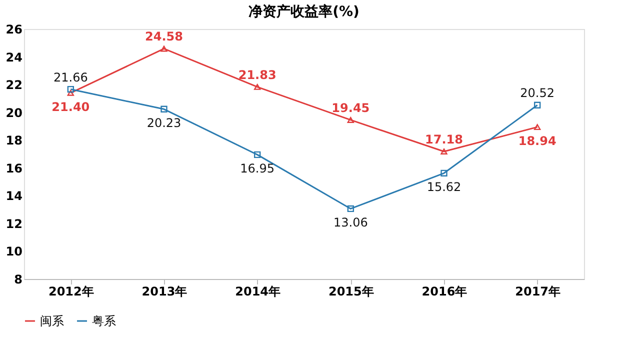 Image resolution: width=636 pixels, height=348 pixels. Describe the element at coordinates (445, 291) in the screenshot. I see `x-tick-label: 2016年` at that location.